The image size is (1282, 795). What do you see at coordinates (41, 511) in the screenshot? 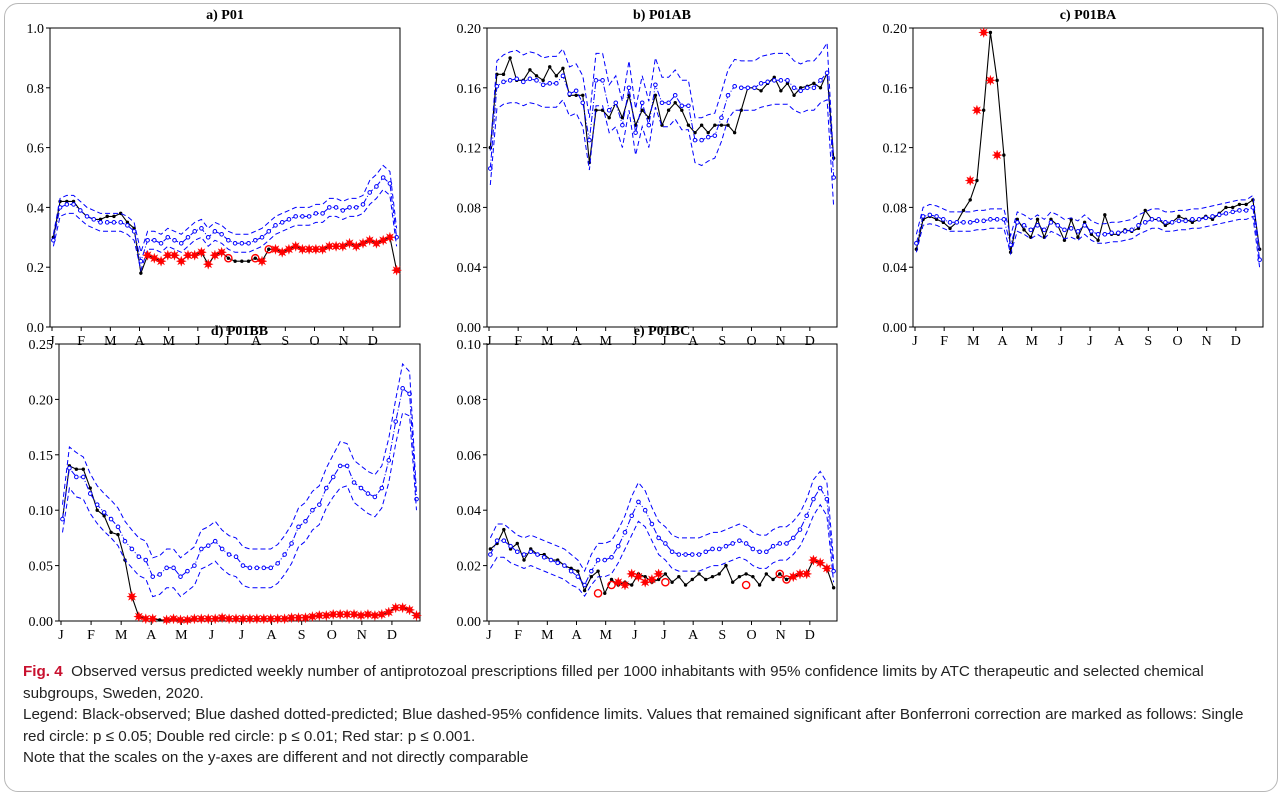
I see `y-tick-label: 0.10` at bounding box center [41, 511].